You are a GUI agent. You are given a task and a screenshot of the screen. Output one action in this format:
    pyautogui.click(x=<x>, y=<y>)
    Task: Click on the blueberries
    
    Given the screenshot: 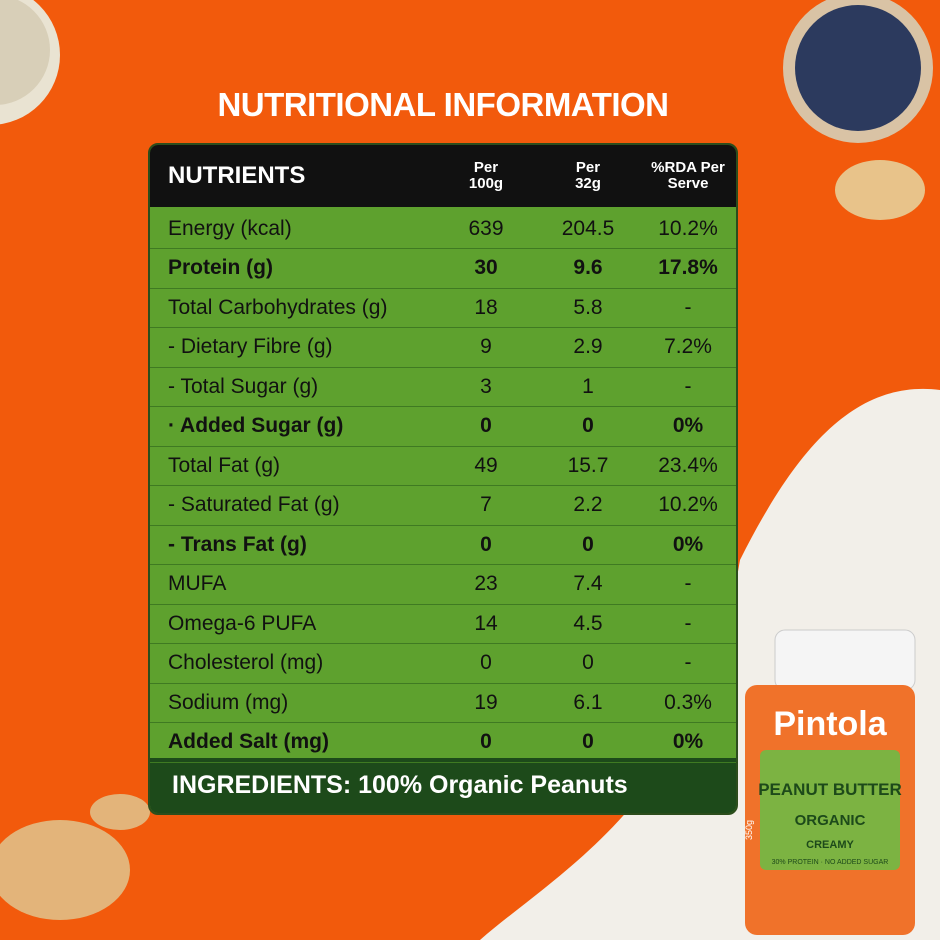 What is the action you would take?
    pyautogui.click(x=858, y=68)
    